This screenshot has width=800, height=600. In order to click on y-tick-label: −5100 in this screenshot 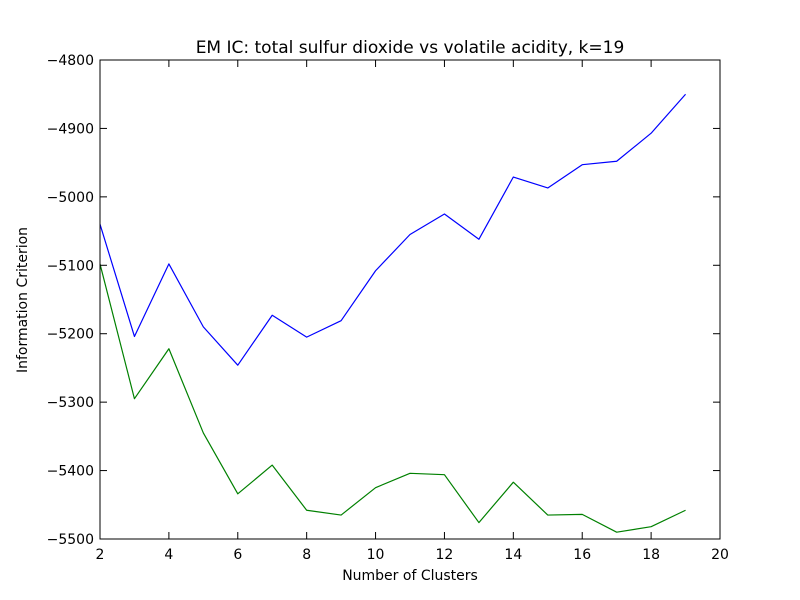, I will do `click(70, 266)`.